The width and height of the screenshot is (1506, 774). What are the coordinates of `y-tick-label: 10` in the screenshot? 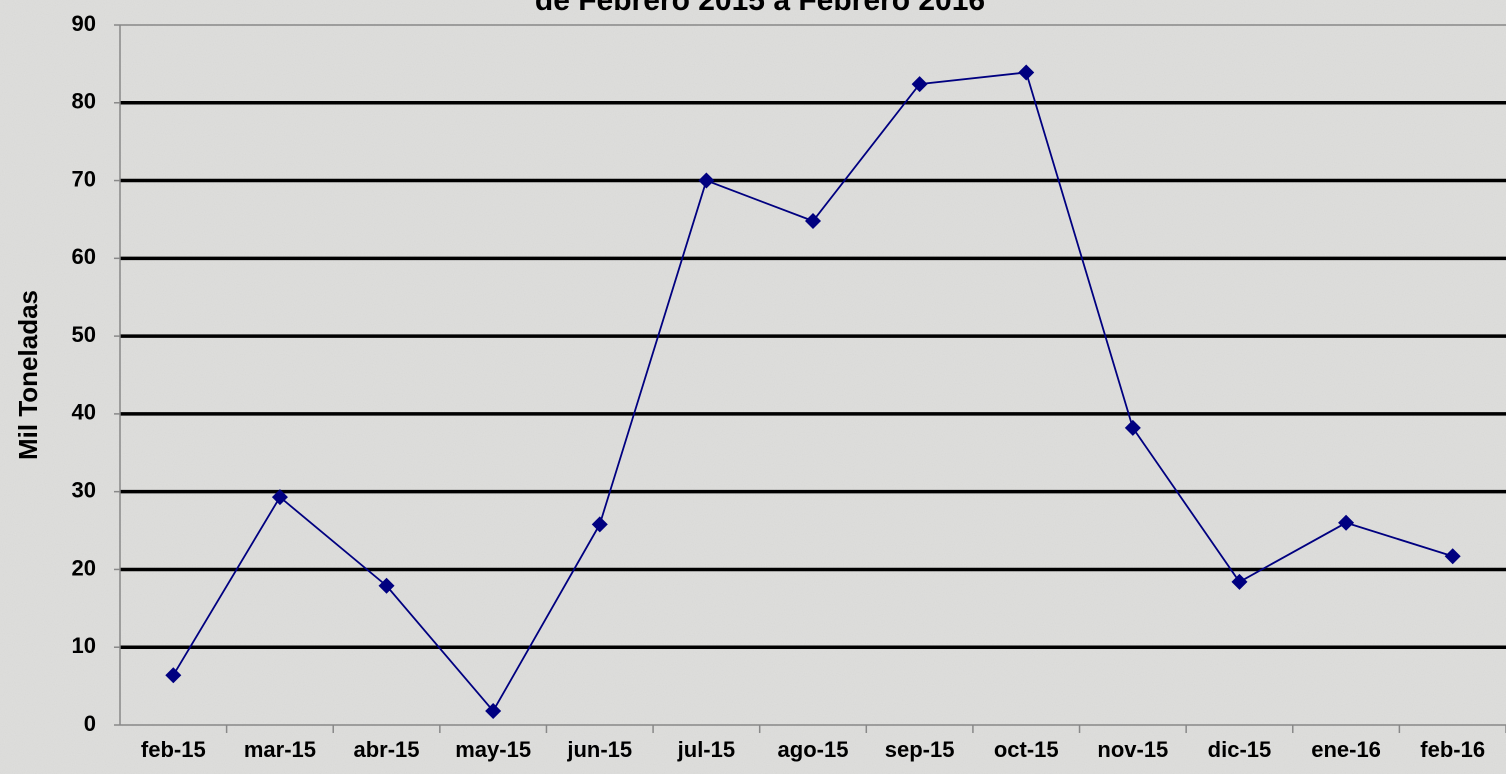 It's located at (84, 645).